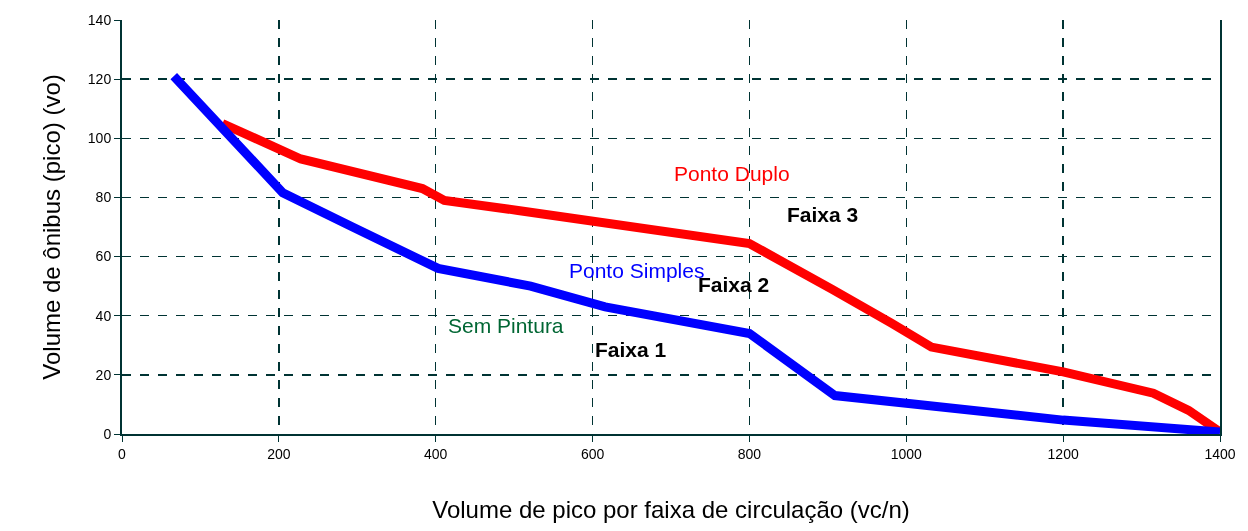  Describe the element at coordinates (823, 214) in the screenshot. I see `annotation: Faixa 3` at that location.